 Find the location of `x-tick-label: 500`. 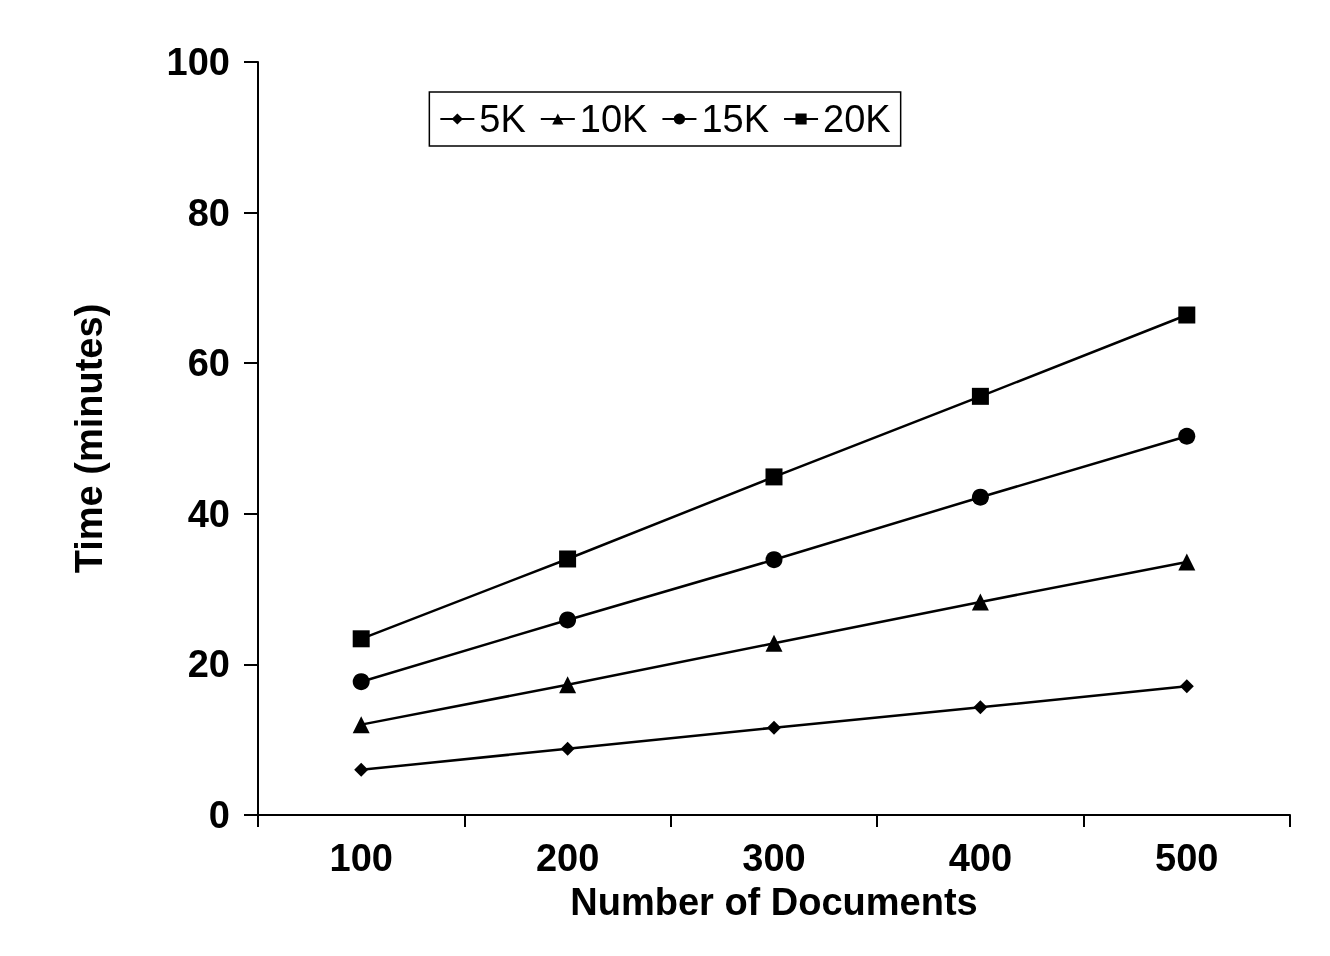

x-tick-label: 500 is located at coordinates (1187, 858).